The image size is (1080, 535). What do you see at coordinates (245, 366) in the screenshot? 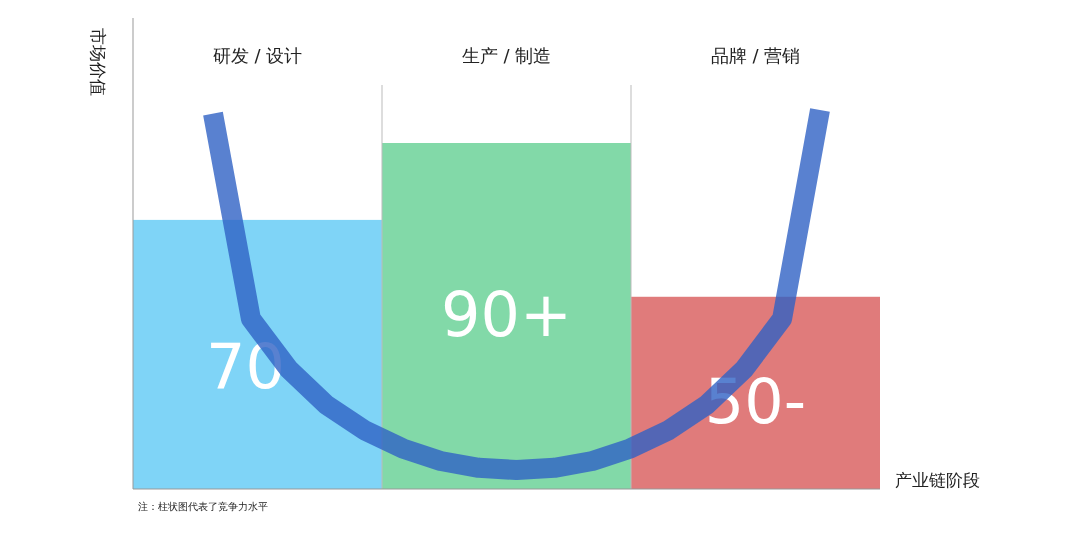
I see `data-label: 70` at bounding box center [245, 366].